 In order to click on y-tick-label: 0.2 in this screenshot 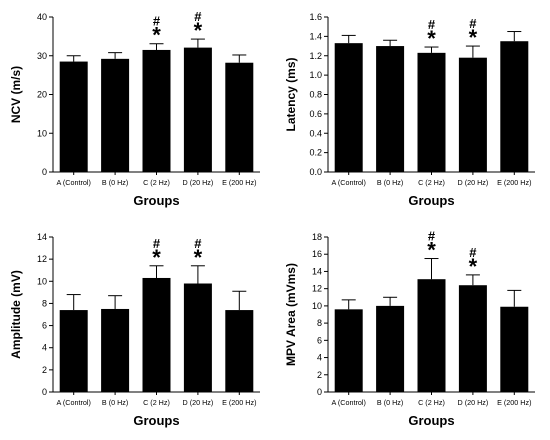, I will do `click(315, 153)`.